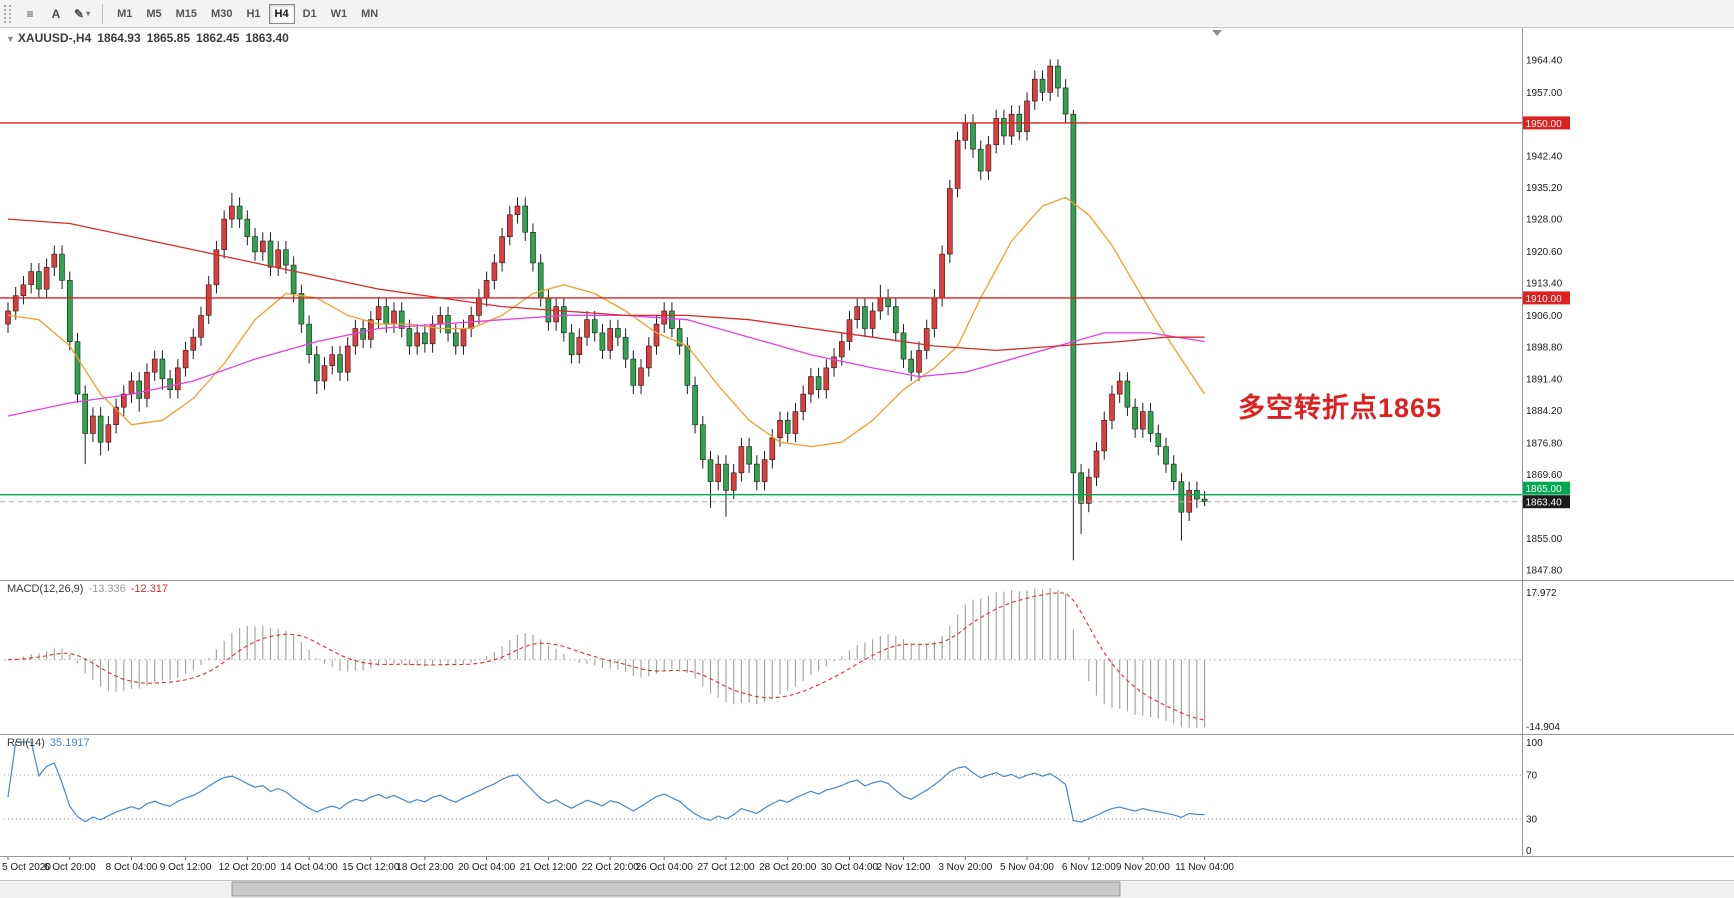  What do you see at coordinates (867, 868) in the screenshot?
I see `time-axis` at bounding box center [867, 868].